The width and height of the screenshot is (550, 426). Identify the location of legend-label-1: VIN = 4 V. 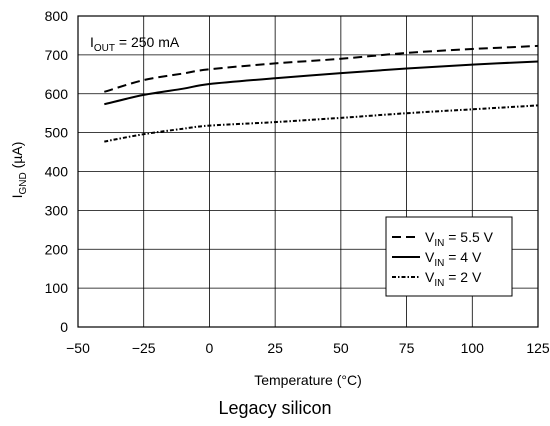
(453, 259).